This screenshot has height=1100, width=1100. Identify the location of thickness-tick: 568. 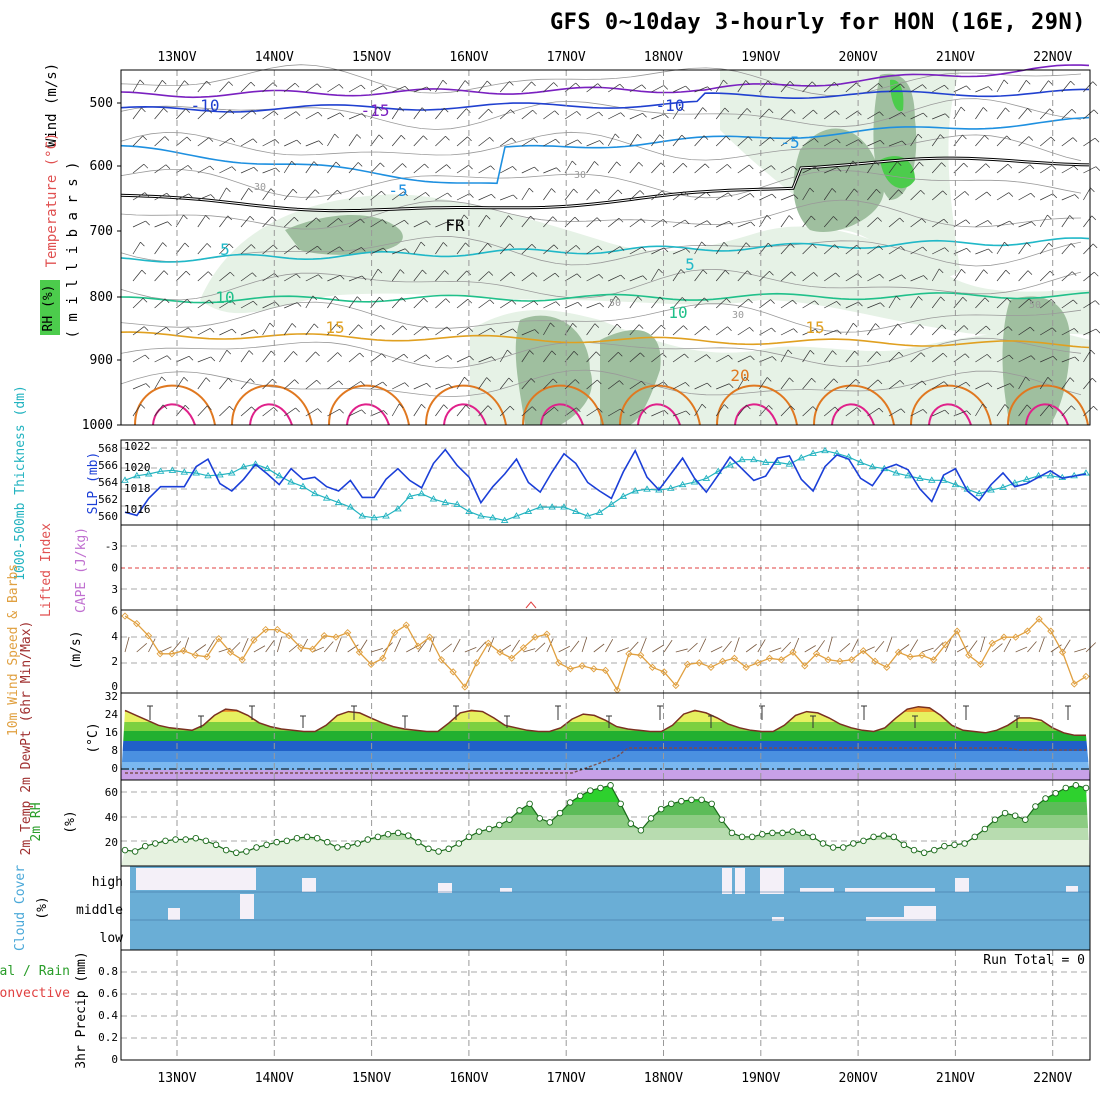
(108, 448).